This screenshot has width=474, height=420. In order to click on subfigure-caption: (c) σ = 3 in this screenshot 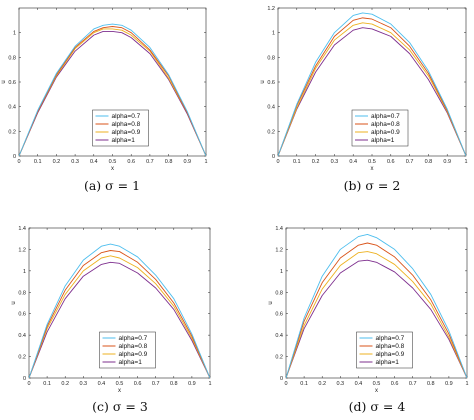, I will do `click(120, 406)`.